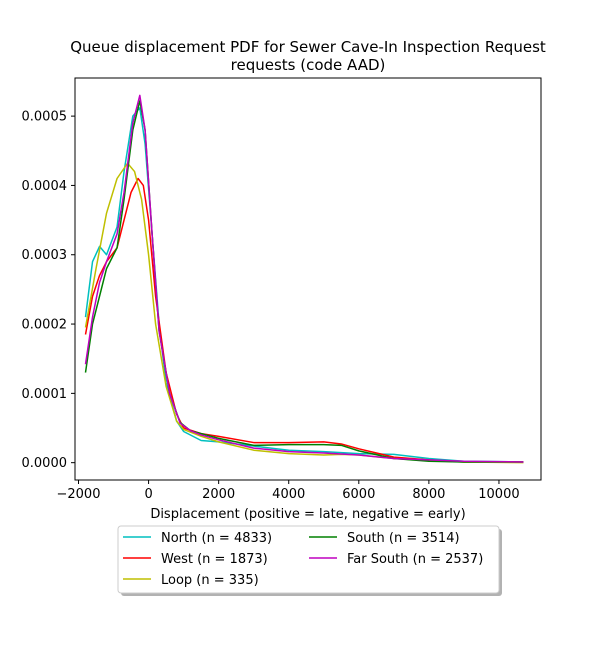  Describe the element at coordinates (45, 186) in the screenshot. I see `y-tick-label: 0.0004` at that location.